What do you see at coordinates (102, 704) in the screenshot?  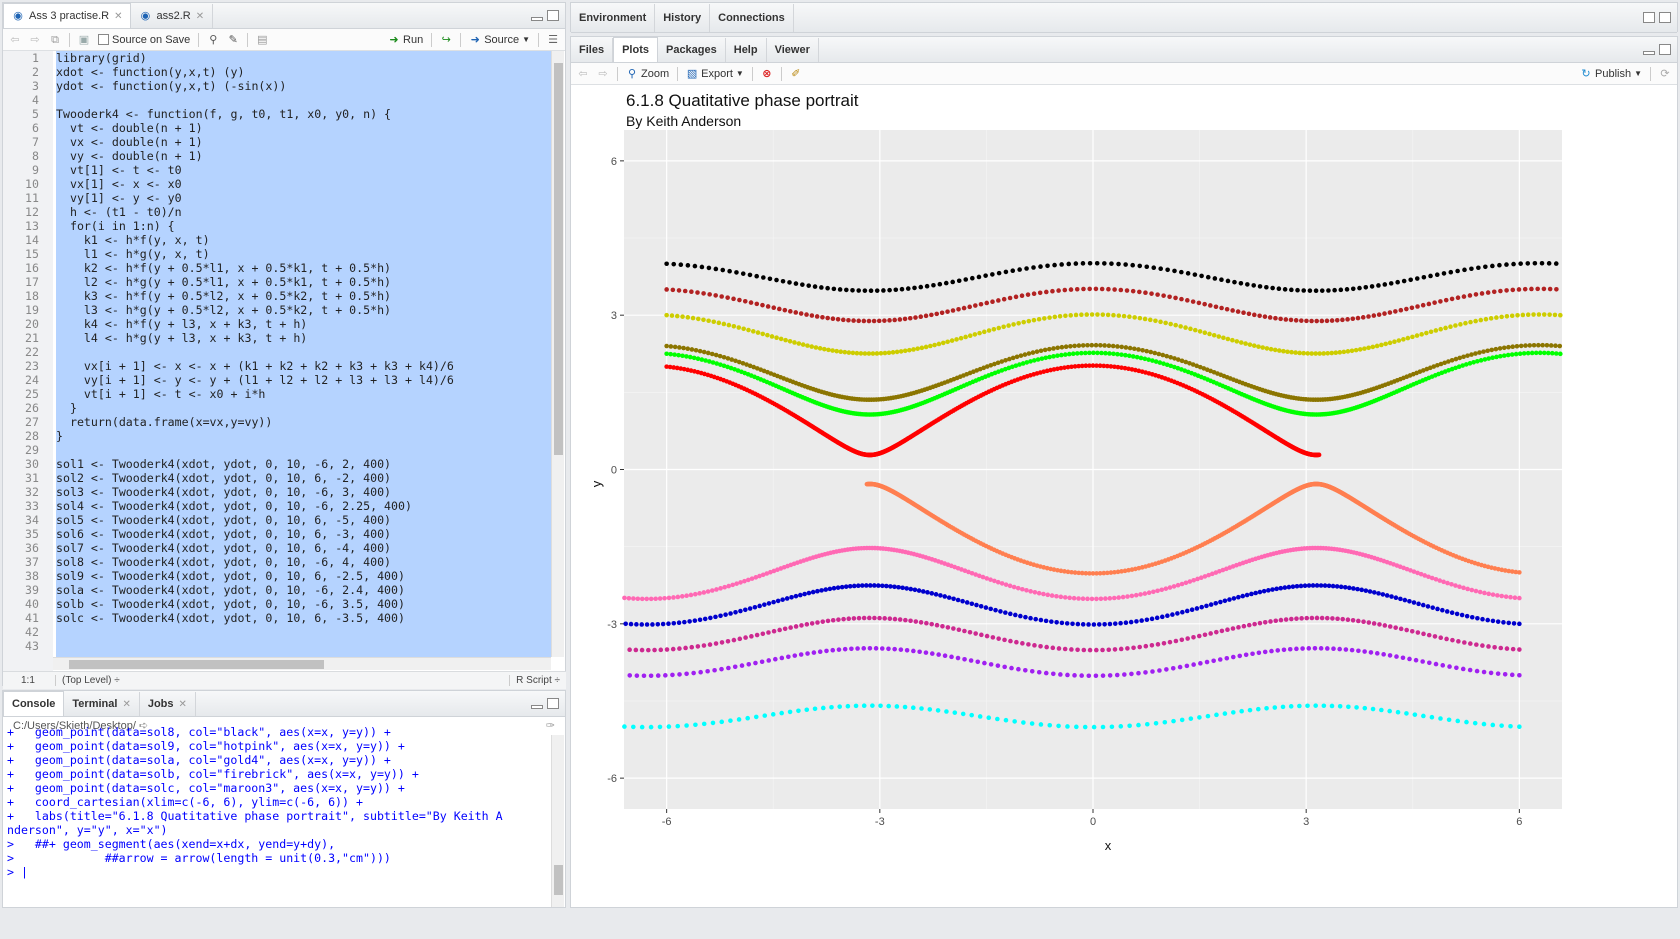 I see `tab-terminal: Terminal ✕` at bounding box center [102, 704].